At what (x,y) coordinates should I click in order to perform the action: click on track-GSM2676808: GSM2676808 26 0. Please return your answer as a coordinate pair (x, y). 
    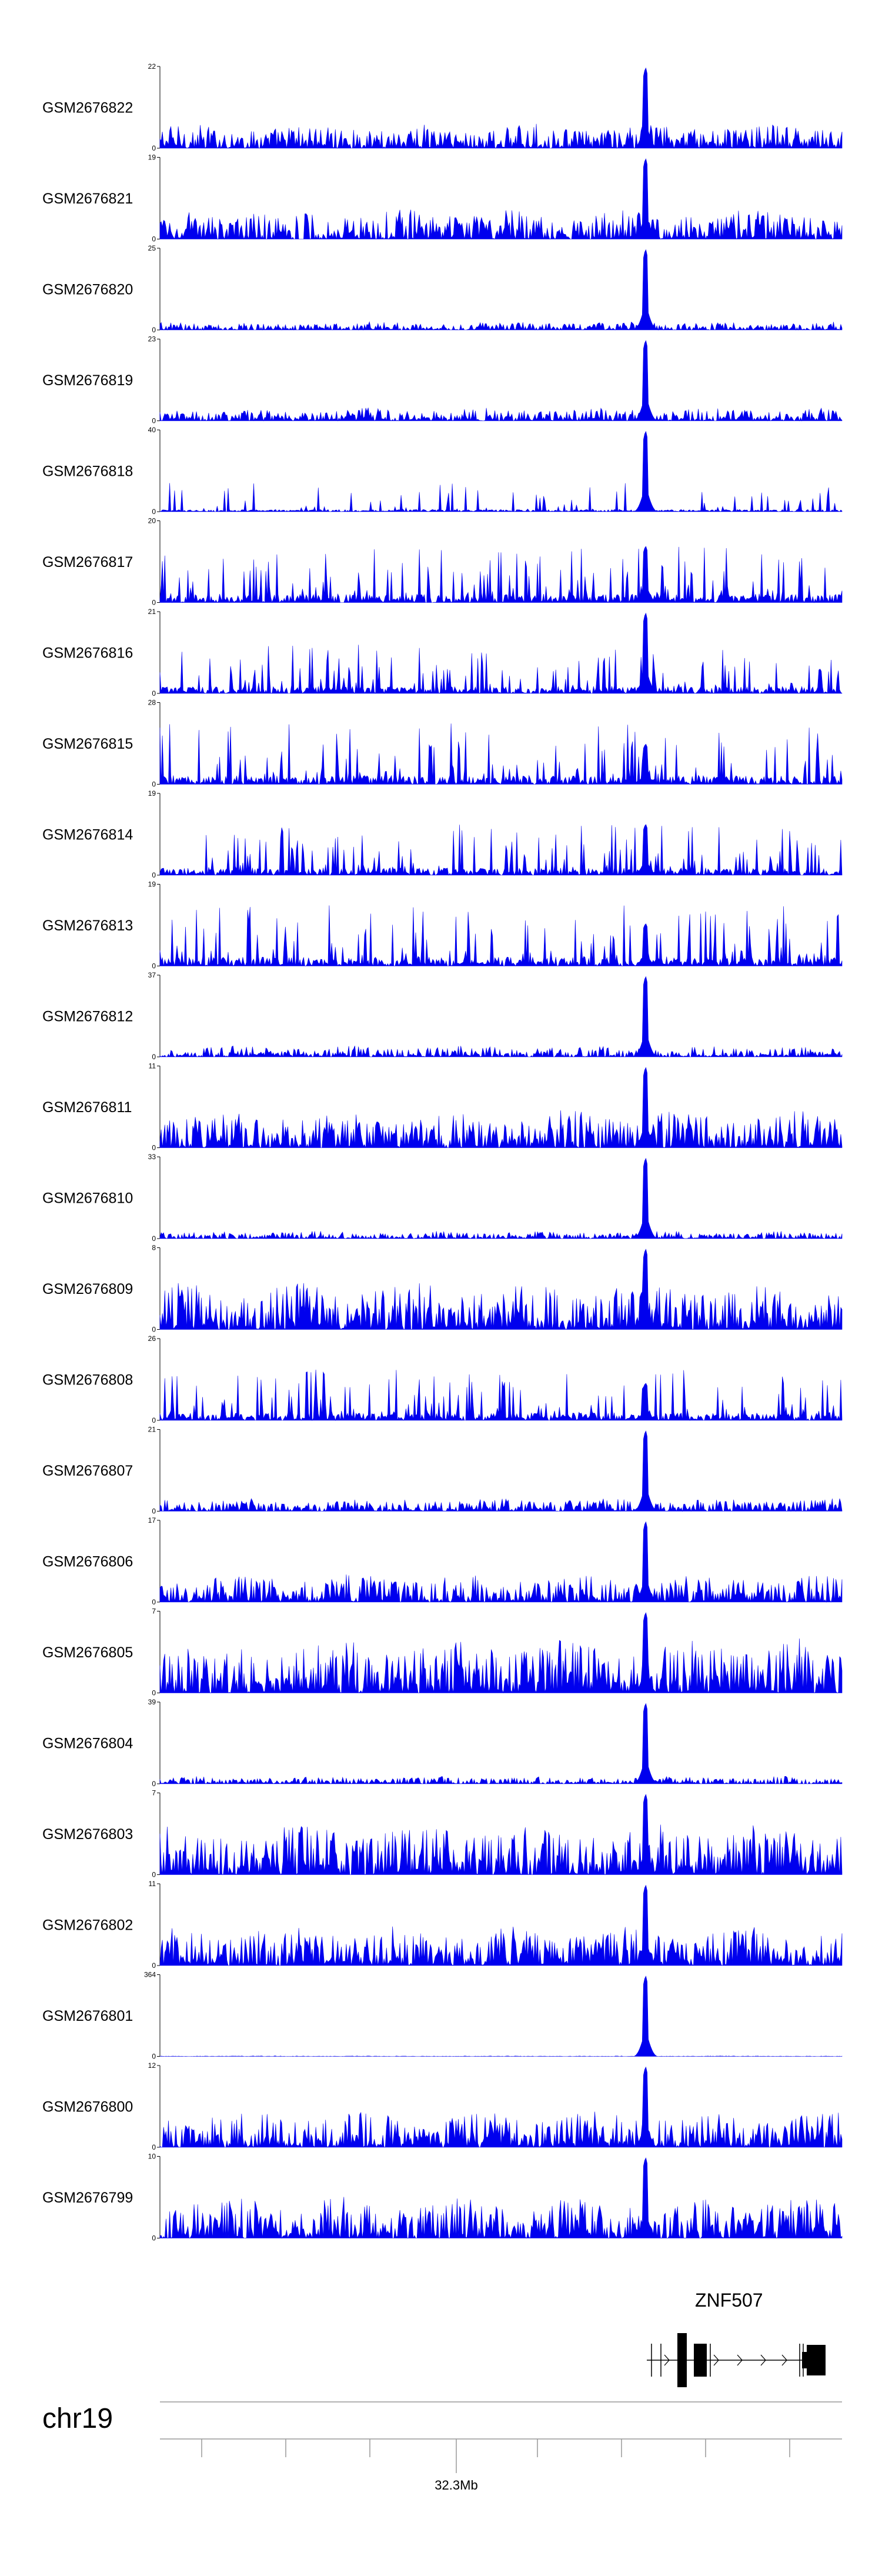
    Looking at the image, I should click on (442, 1379).